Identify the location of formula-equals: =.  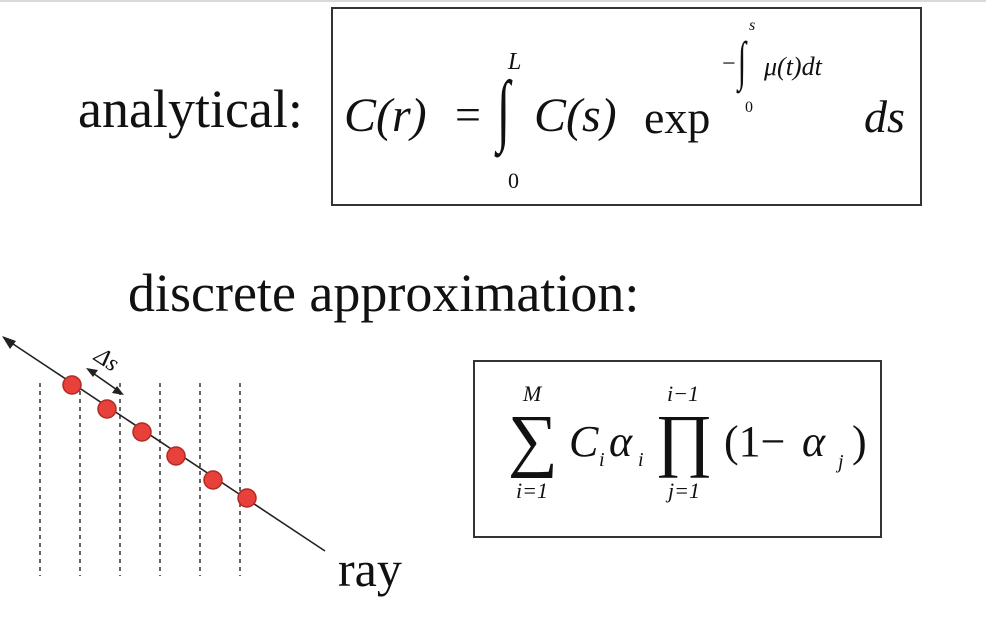
(468, 114).